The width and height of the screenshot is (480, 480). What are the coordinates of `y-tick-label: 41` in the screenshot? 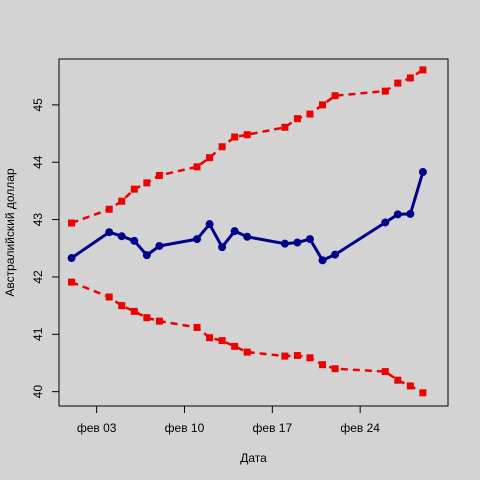 It's located at (38, 334).